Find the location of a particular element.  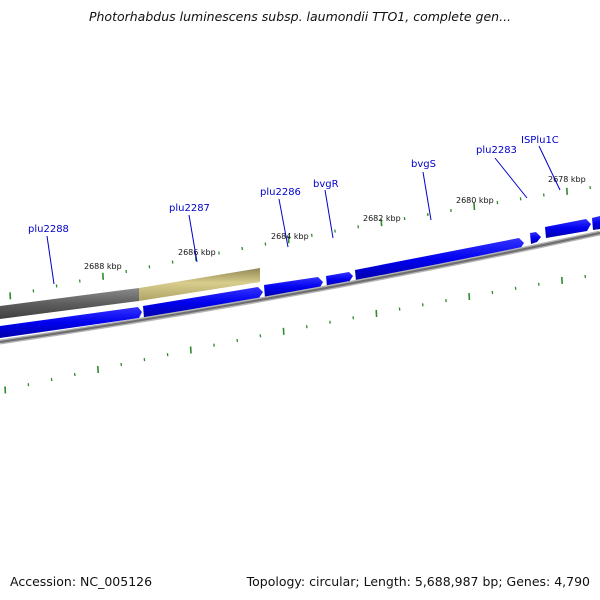

accession-text: Accession: NC_005126 is located at coordinates (81, 581).